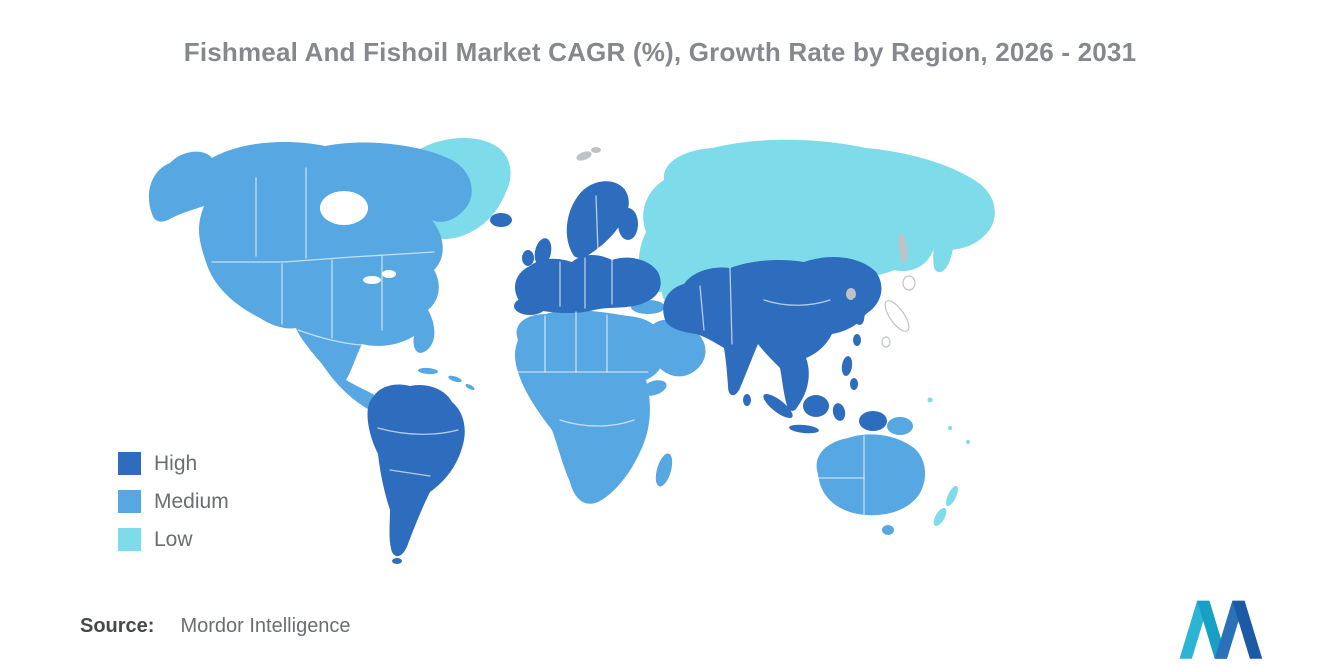 The image size is (1320, 665). Describe the element at coordinates (839, 412) in the screenshot. I see `region-sulawesi` at that location.